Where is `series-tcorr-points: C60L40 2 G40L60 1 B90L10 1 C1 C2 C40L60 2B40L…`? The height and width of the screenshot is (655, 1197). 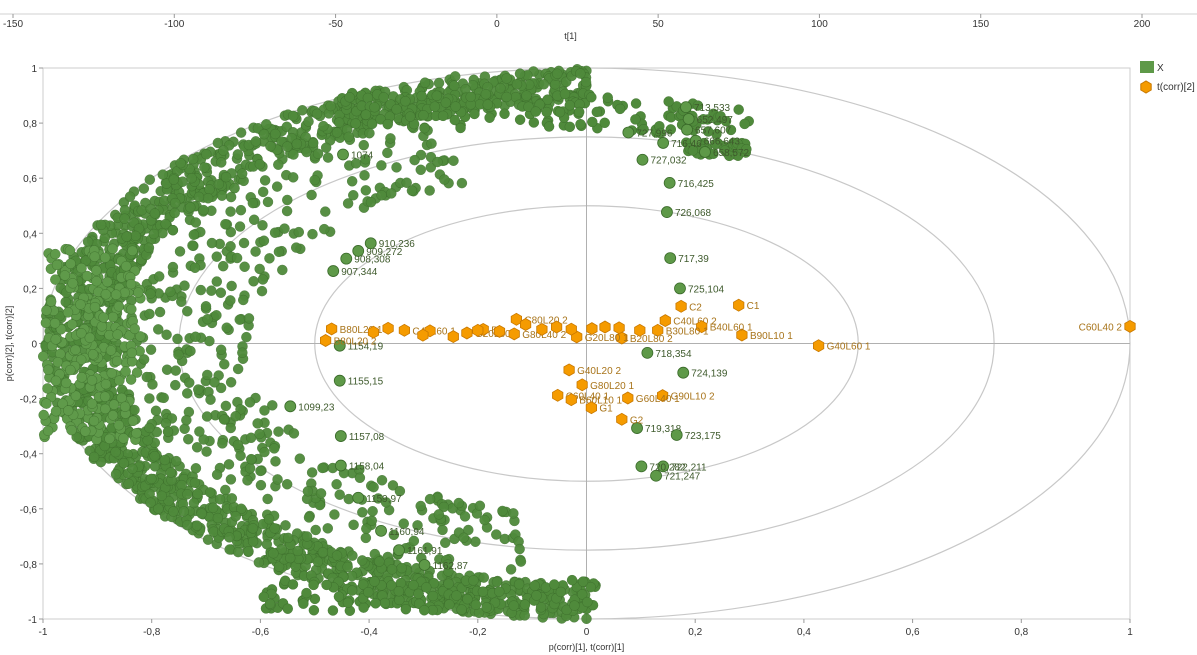
series-tcorr-points: C60L40 2 G40L60 1 B90L10 1 C1 C2 C40L60 2B40L… is located at coordinates (727, 362).